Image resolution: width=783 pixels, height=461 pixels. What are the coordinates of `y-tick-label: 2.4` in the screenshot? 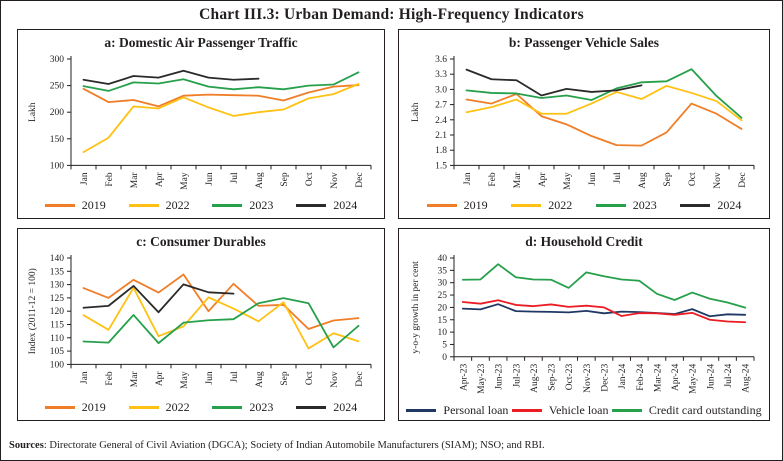 It's located at (441, 121).